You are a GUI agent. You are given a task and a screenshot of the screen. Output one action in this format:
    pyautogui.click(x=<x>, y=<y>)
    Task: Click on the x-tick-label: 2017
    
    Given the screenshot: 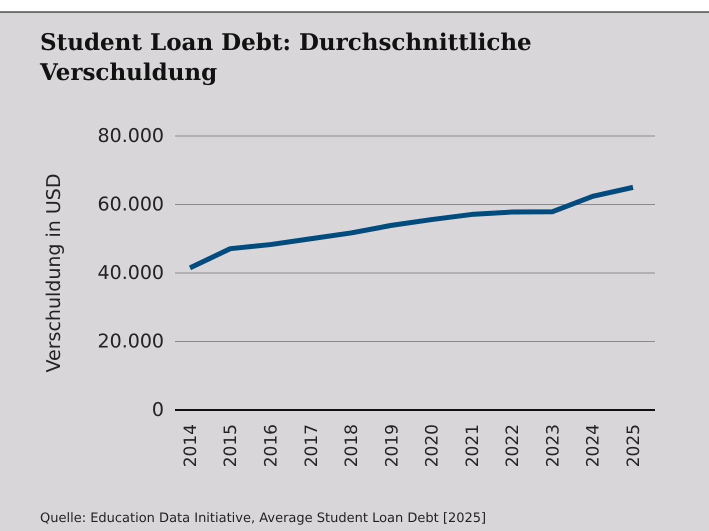 What is the action you would take?
    pyautogui.click(x=312, y=446)
    